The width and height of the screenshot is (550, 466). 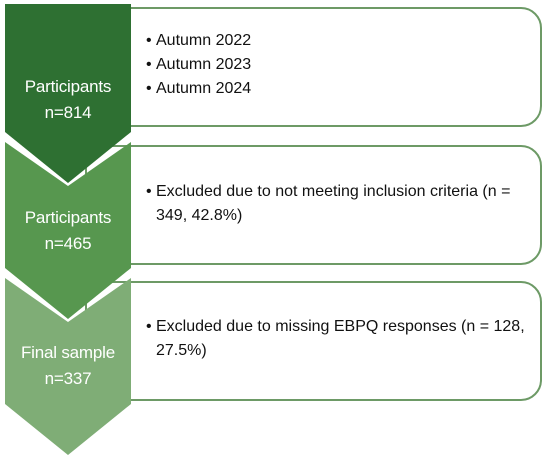 I want to click on stage1-label-title: Participants, so click(x=68, y=86).